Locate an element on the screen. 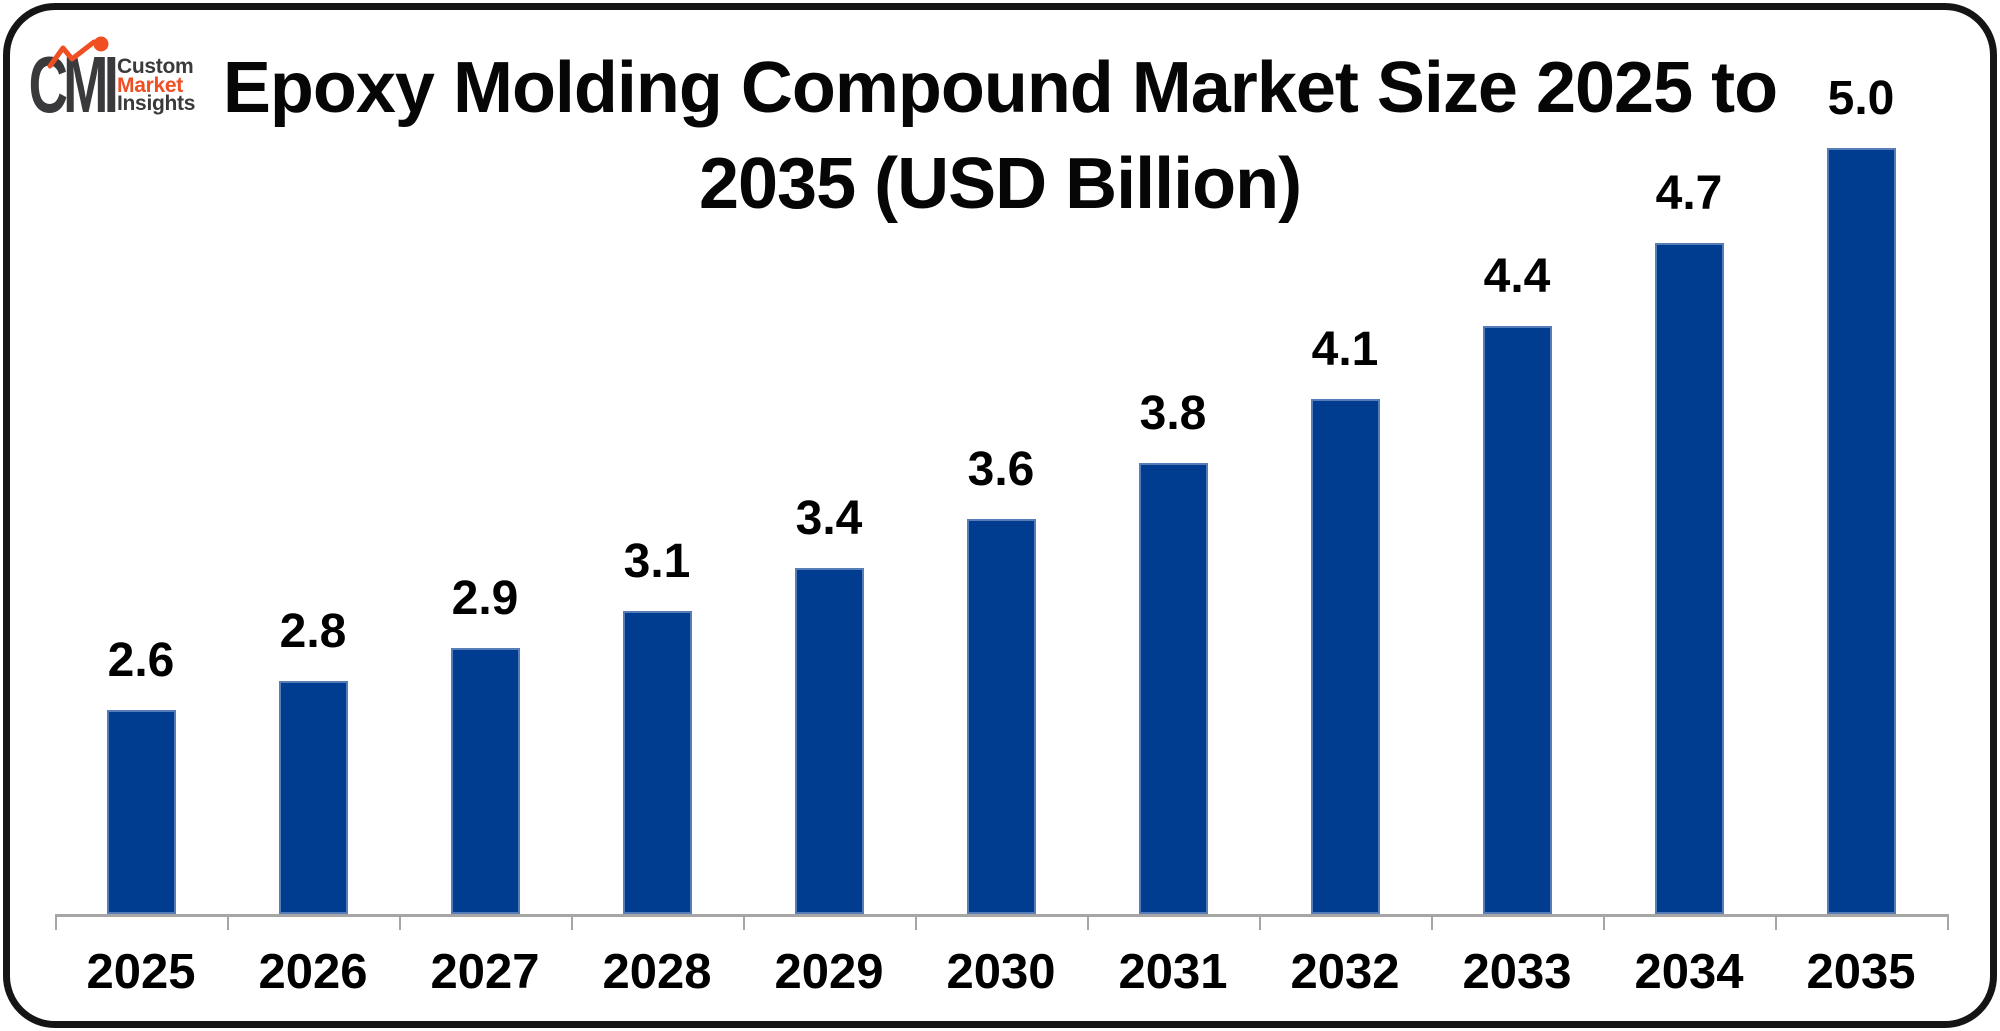 The width and height of the screenshot is (2000, 1031). x-axis-label: 2029 is located at coordinates (829, 972).